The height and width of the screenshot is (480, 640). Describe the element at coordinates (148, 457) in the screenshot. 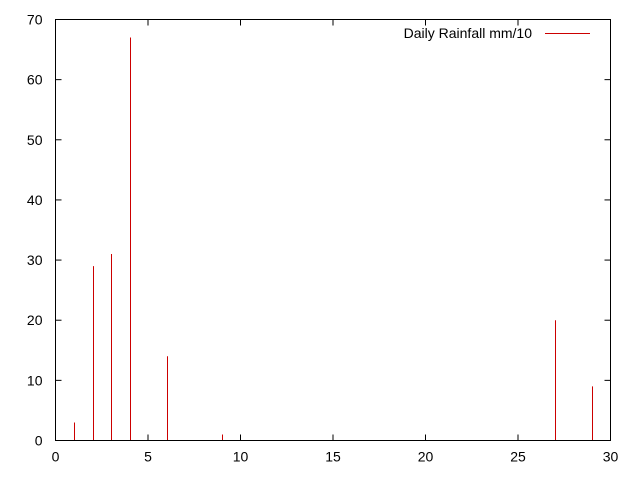

I see `x-tick-label: 5` at that location.